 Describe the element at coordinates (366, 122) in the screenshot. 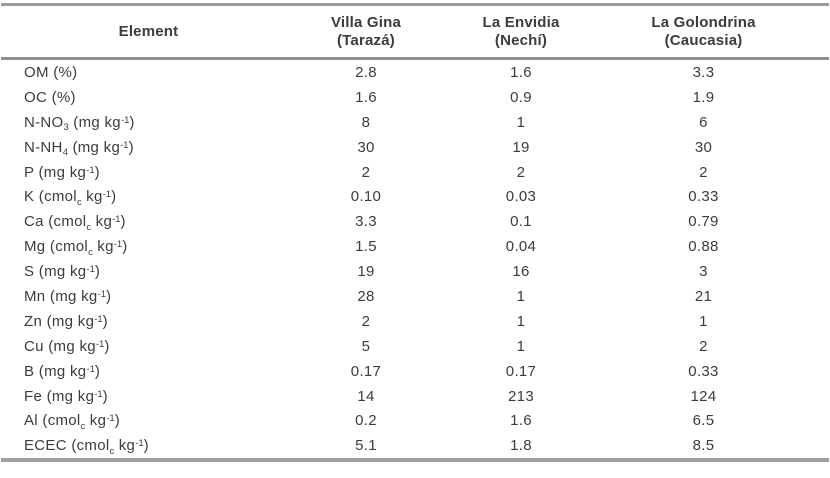

I see `value-cell: 8` at that location.